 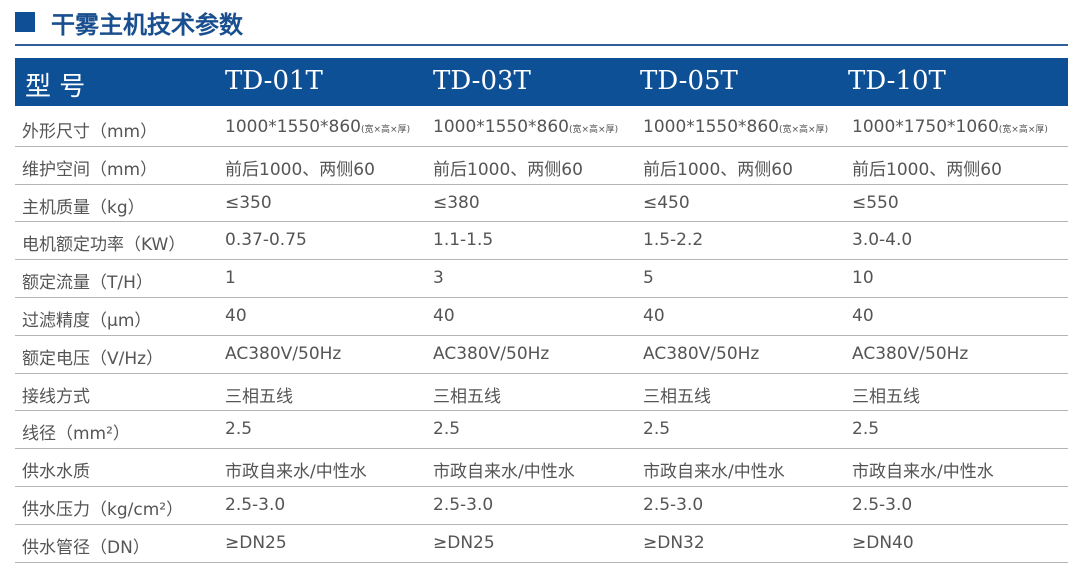 I want to click on divider, so click(x=541, y=45).